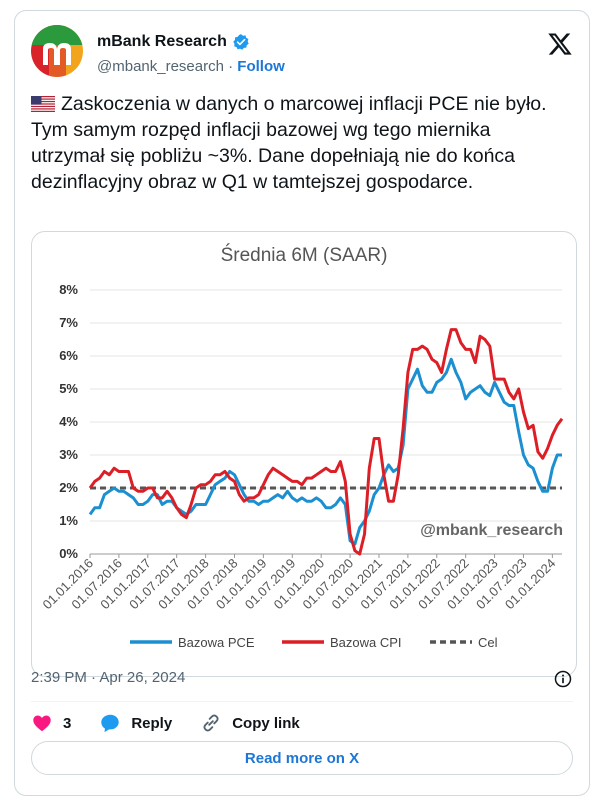 The width and height of the screenshot is (604, 804). Describe the element at coordinates (302, 758) in the screenshot. I see `read-more-button: Read more on X` at that location.